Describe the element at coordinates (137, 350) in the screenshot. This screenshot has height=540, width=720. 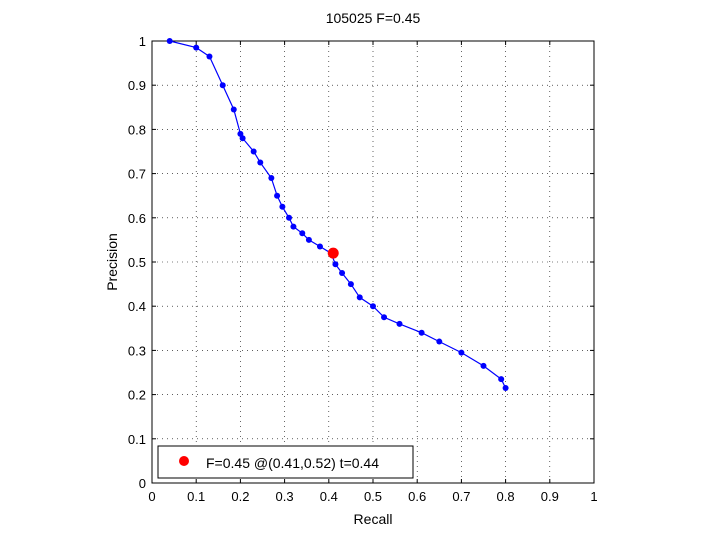
I see `y-tick-label: 0.3` at that location.